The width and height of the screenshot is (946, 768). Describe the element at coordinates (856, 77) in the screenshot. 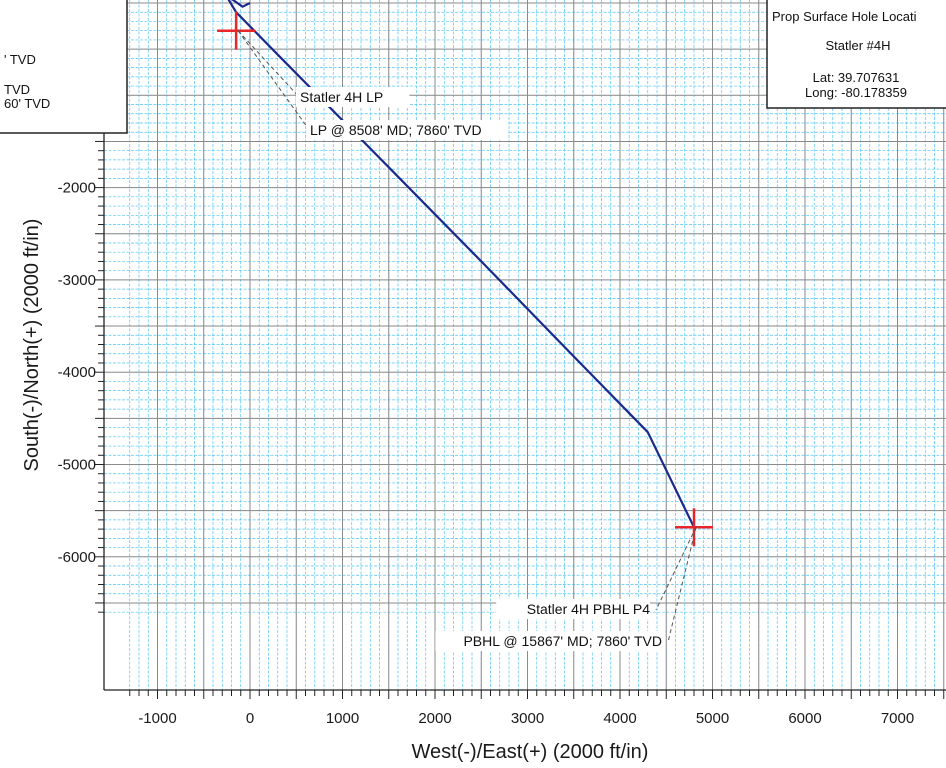

I see `latitude: Lat: 39.707631` at that location.